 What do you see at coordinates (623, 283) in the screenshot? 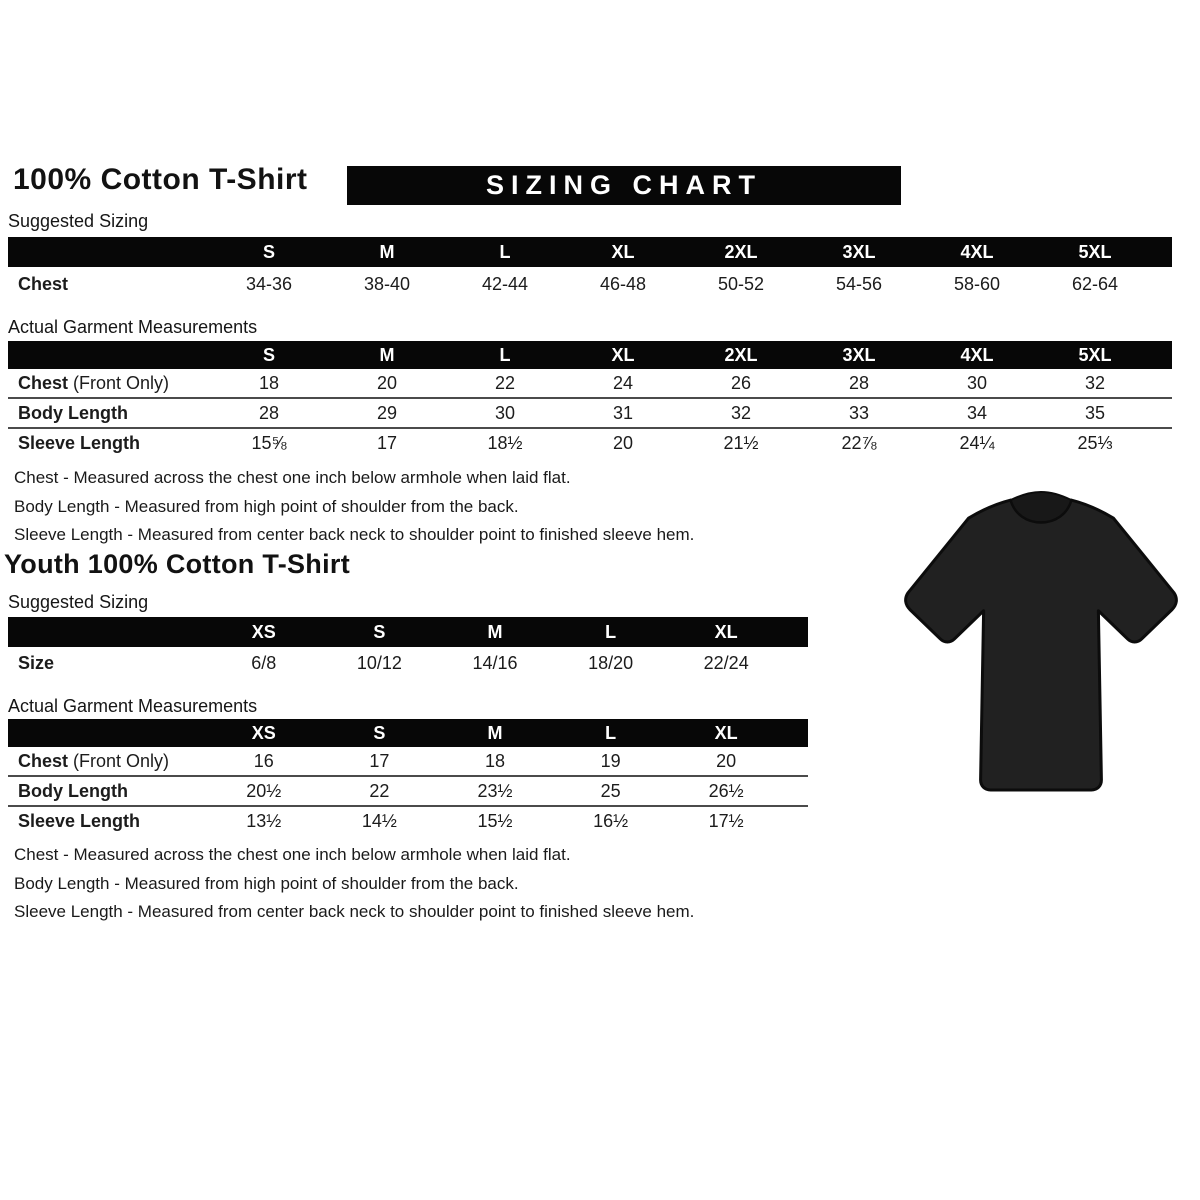
I see `cell: 46-48` at bounding box center [623, 283].